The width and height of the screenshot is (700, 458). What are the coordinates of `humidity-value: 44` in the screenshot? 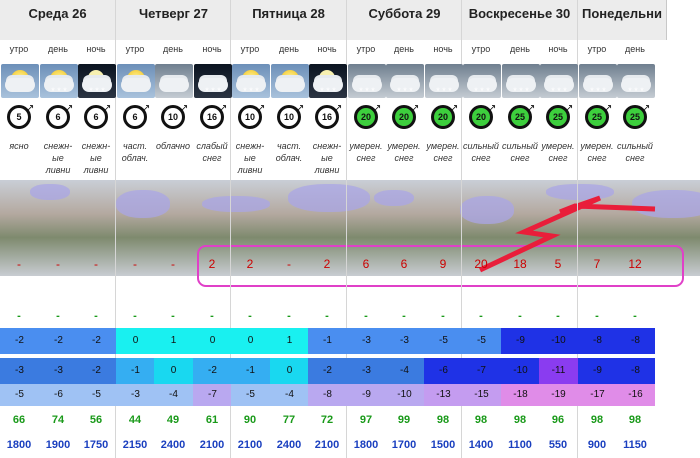 It's located at (135, 420).